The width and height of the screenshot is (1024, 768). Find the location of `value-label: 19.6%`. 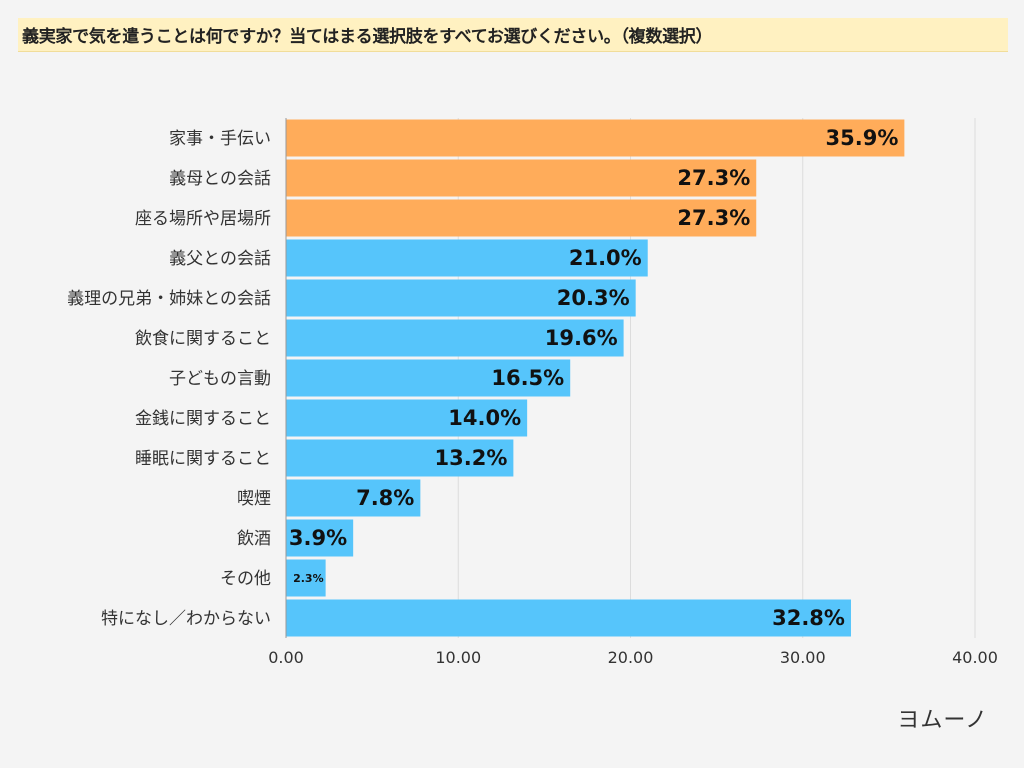

value-label: 19.6% is located at coordinates (581, 338).